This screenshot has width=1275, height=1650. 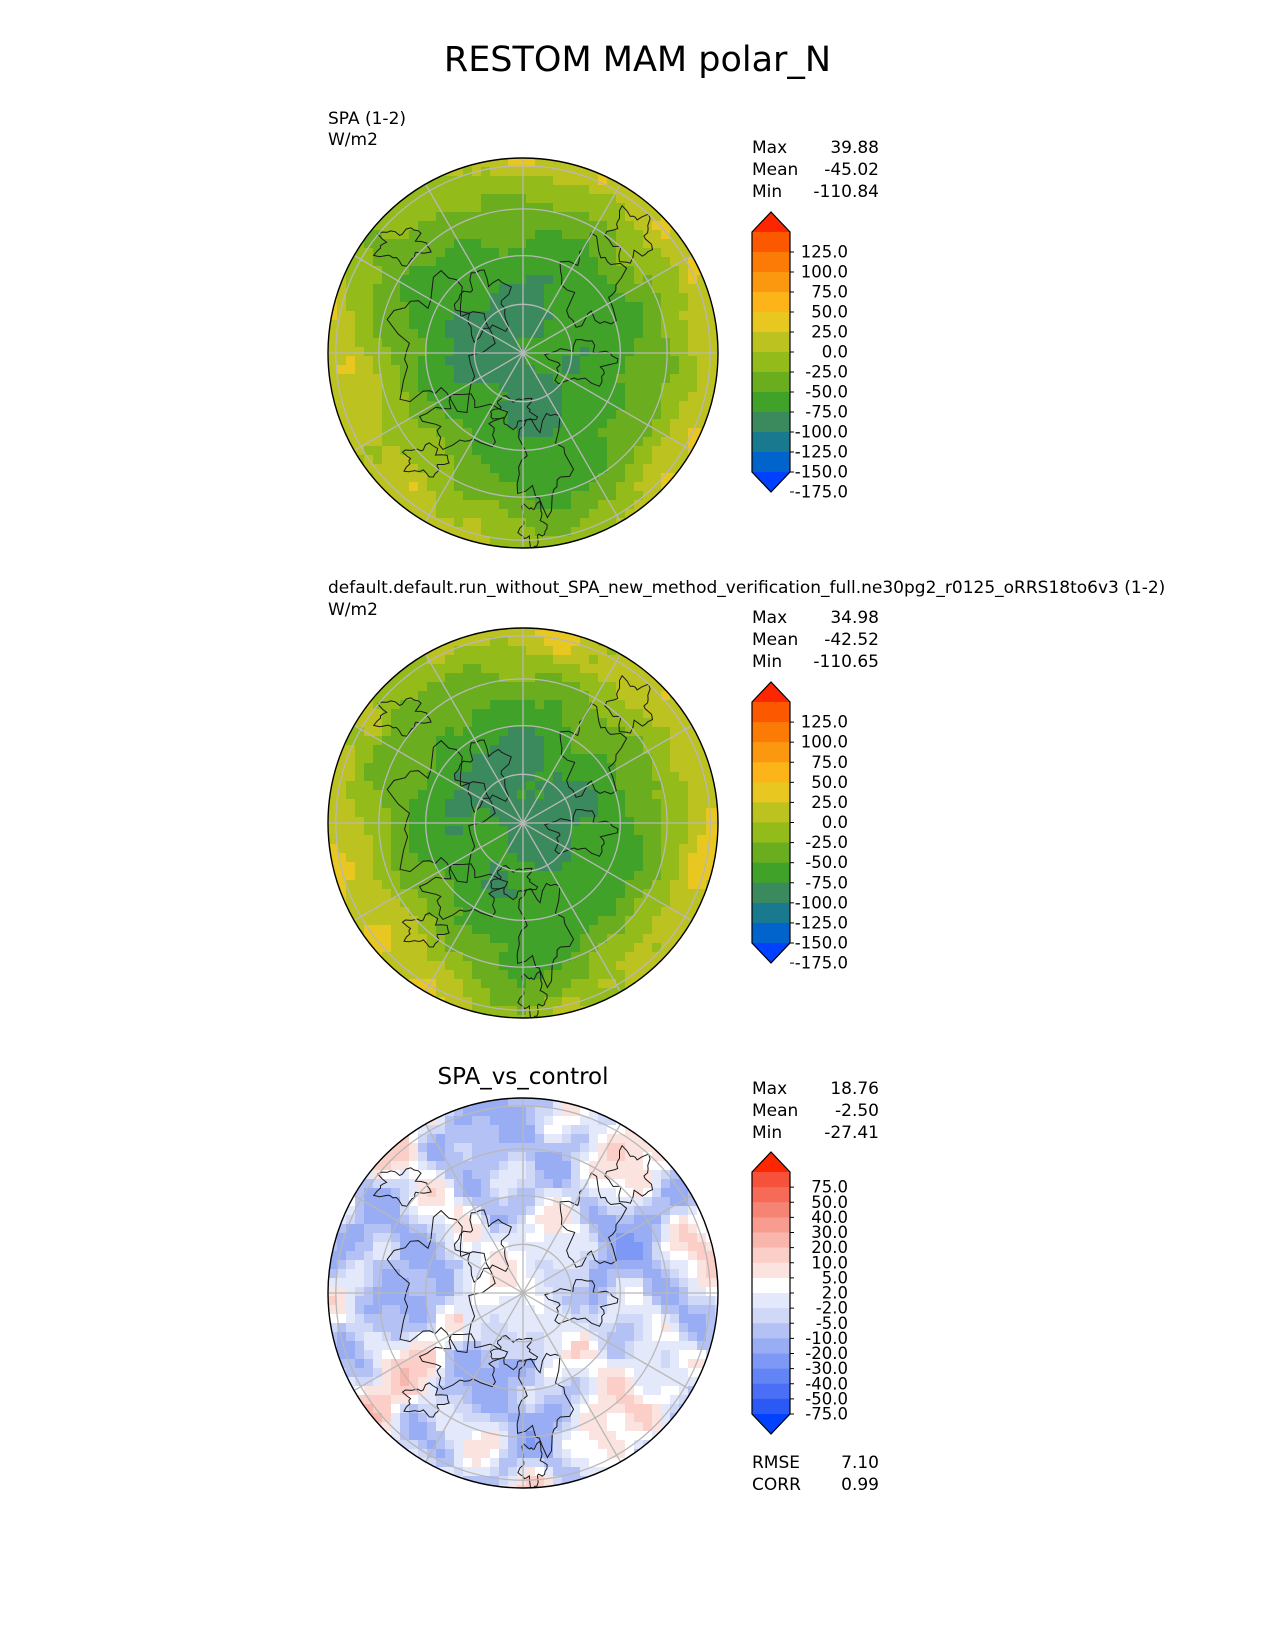 What do you see at coordinates (771, 732) in the screenshot?
I see `colorbar-bin` at bounding box center [771, 732].